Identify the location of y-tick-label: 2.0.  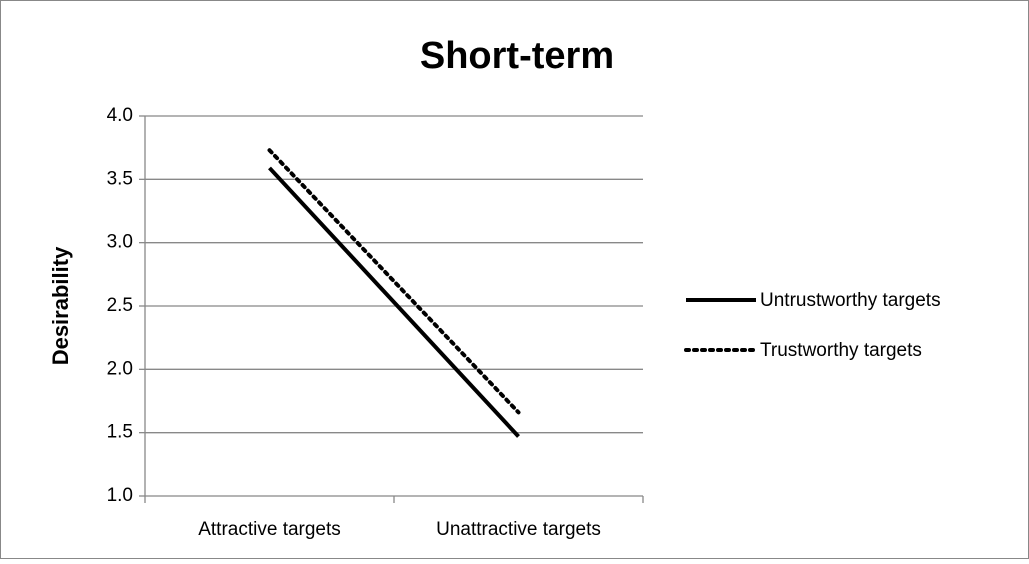
(120, 368).